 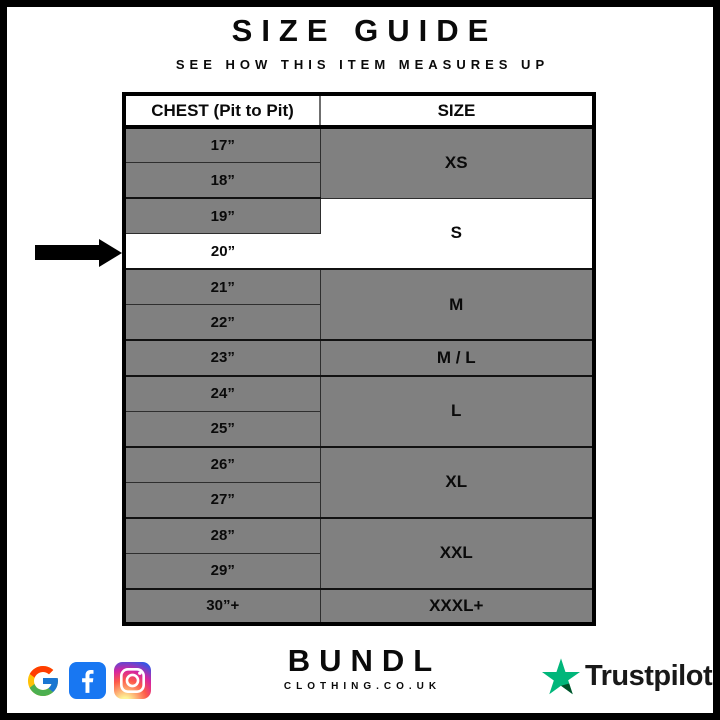 I want to click on size-cell: XXXL+, so click(x=457, y=606).